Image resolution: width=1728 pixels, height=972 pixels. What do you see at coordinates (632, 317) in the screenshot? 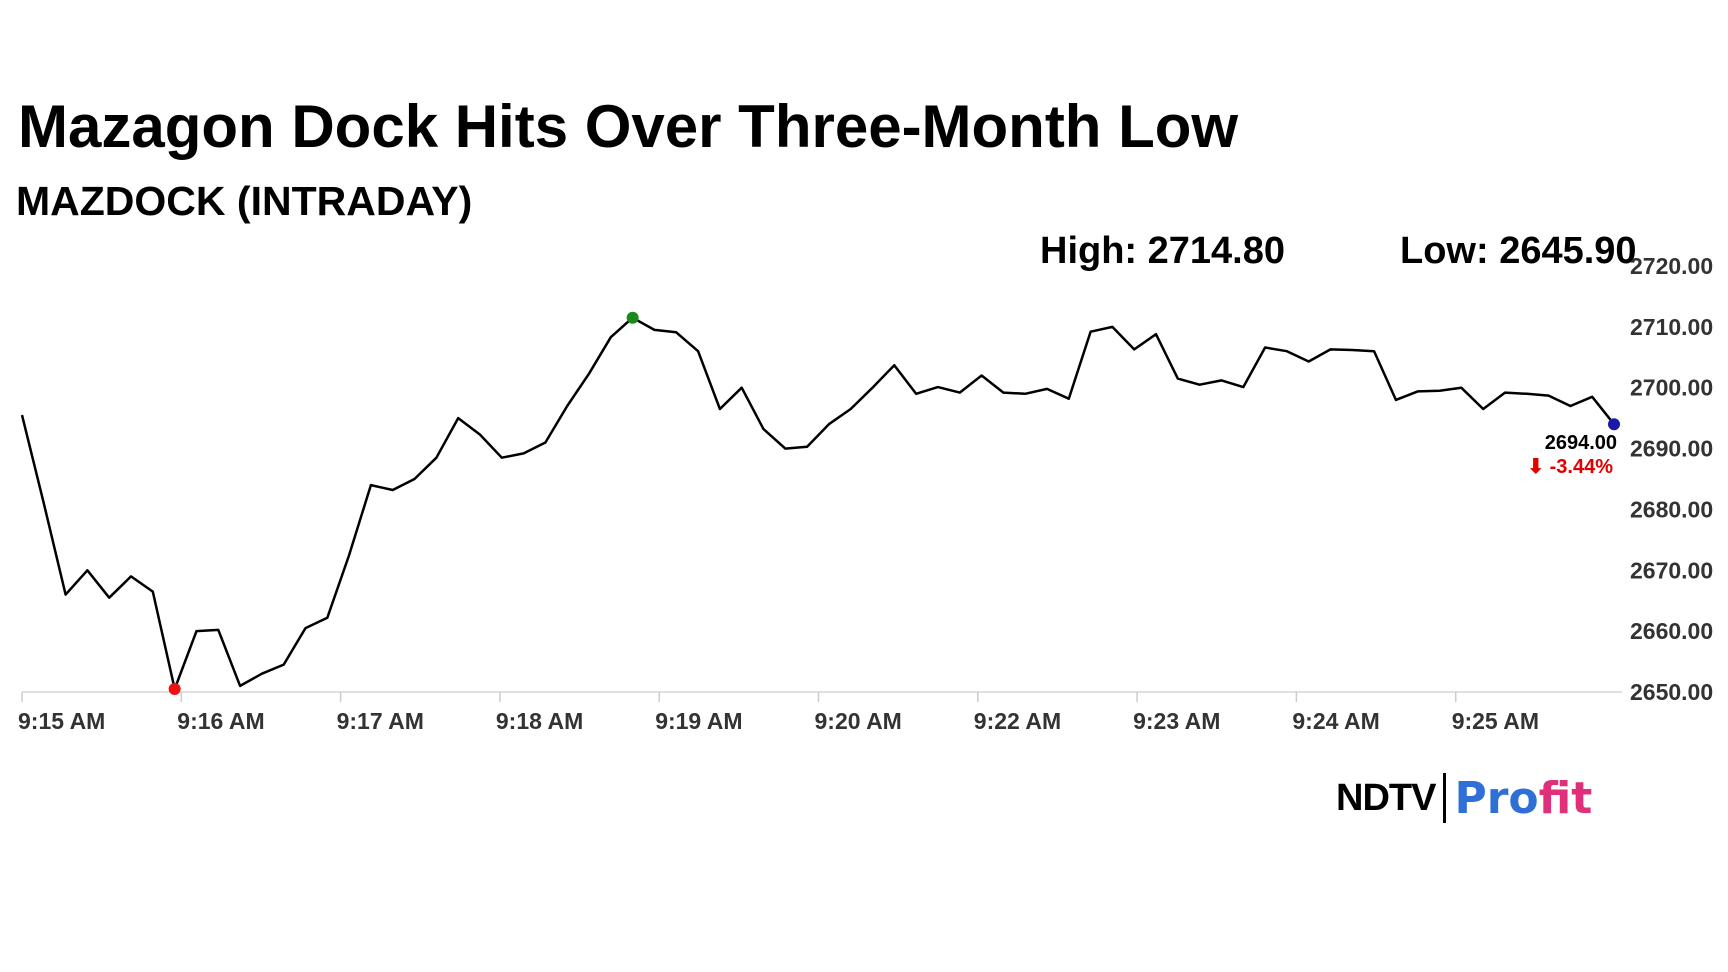
I see `high-marker` at bounding box center [632, 317].